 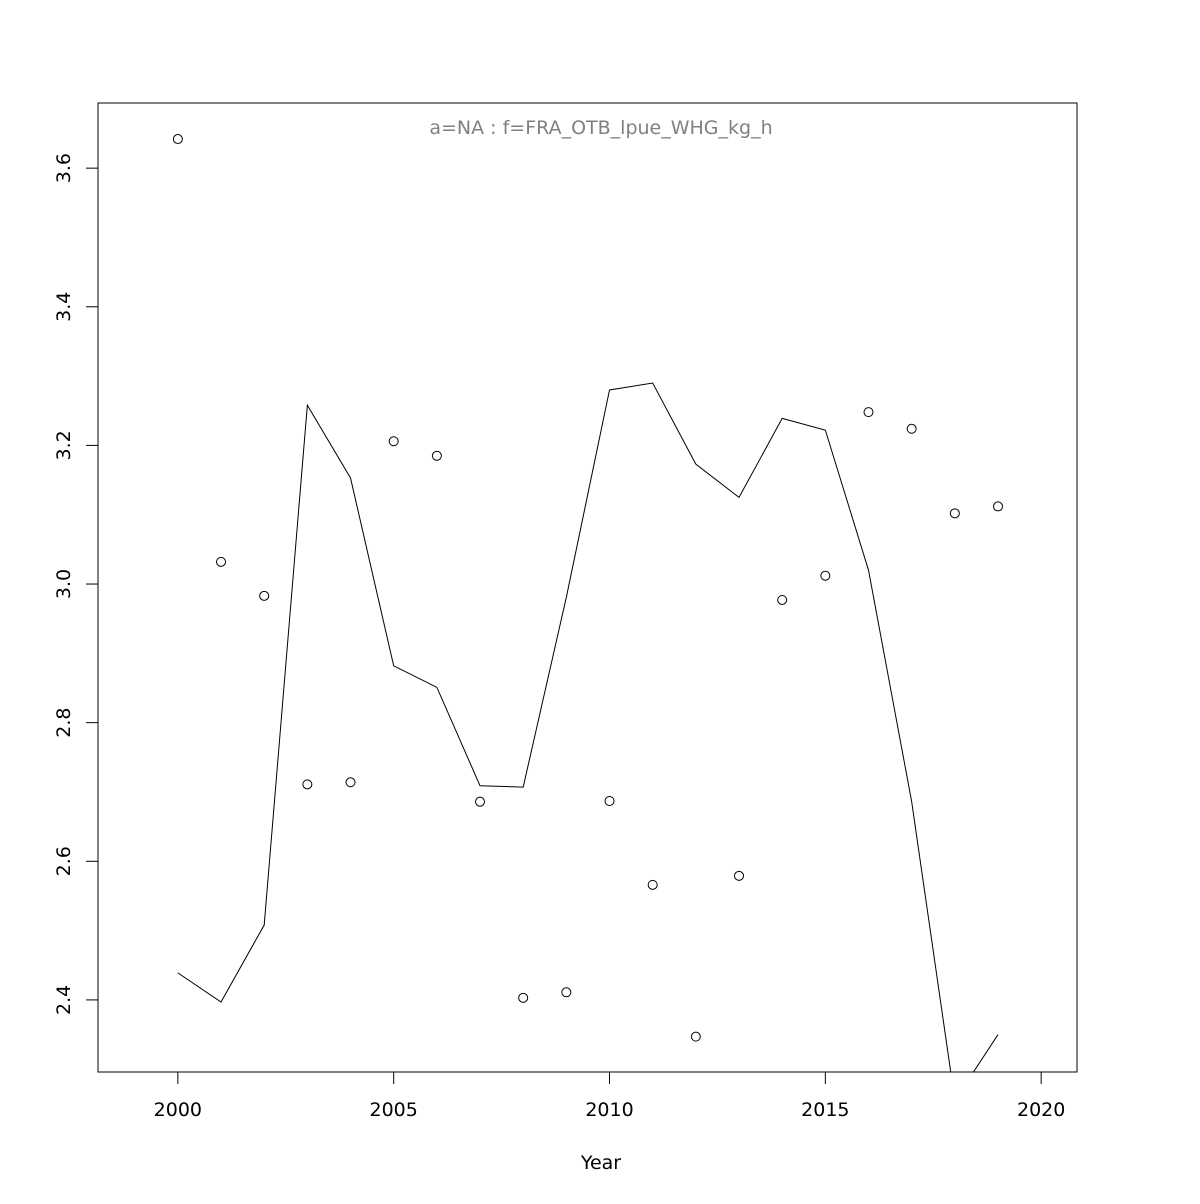 What do you see at coordinates (609, 1110) in the screenshot?
I see `x-tick-label: 2010` at bounding box center [609, 1110].